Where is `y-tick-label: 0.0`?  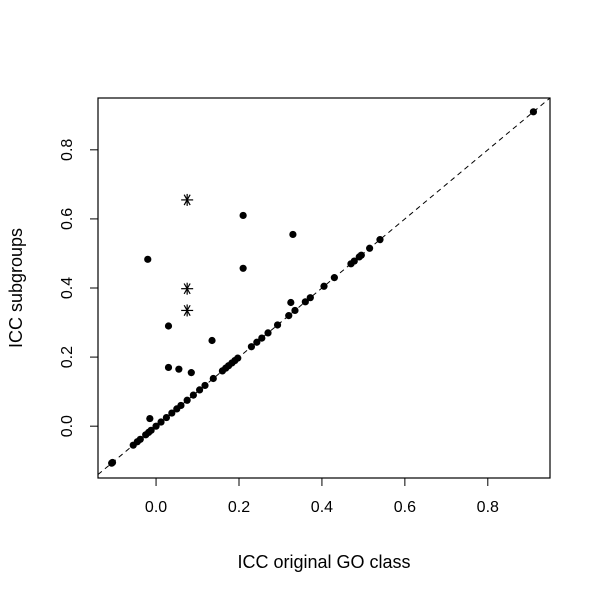
y-tick-label: 0.0 is located at coordinates (67, 426).